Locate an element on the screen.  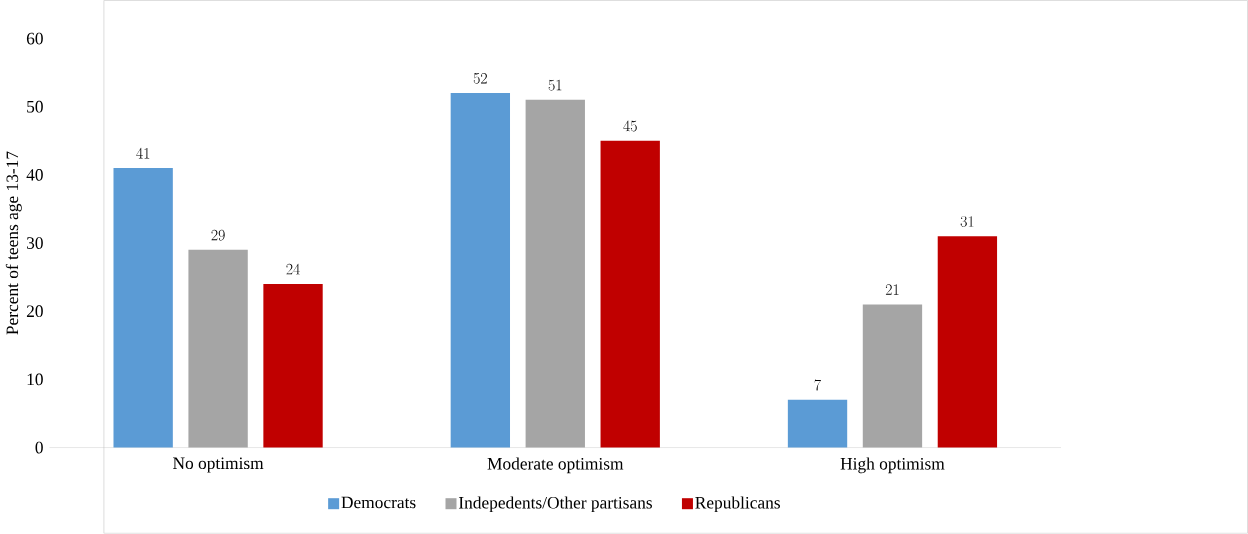
y-tick-label: 0 is located at coordinates (39, 447).